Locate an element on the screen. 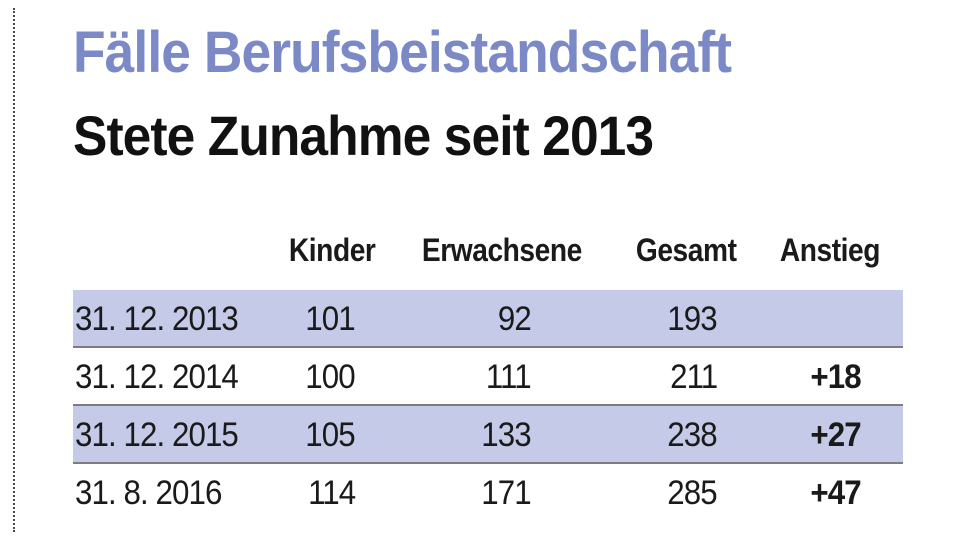 The image size is (964, 550). table-header: Kinder Erwachsene Gesamt Anstieg is located at coordinates (488, 255).